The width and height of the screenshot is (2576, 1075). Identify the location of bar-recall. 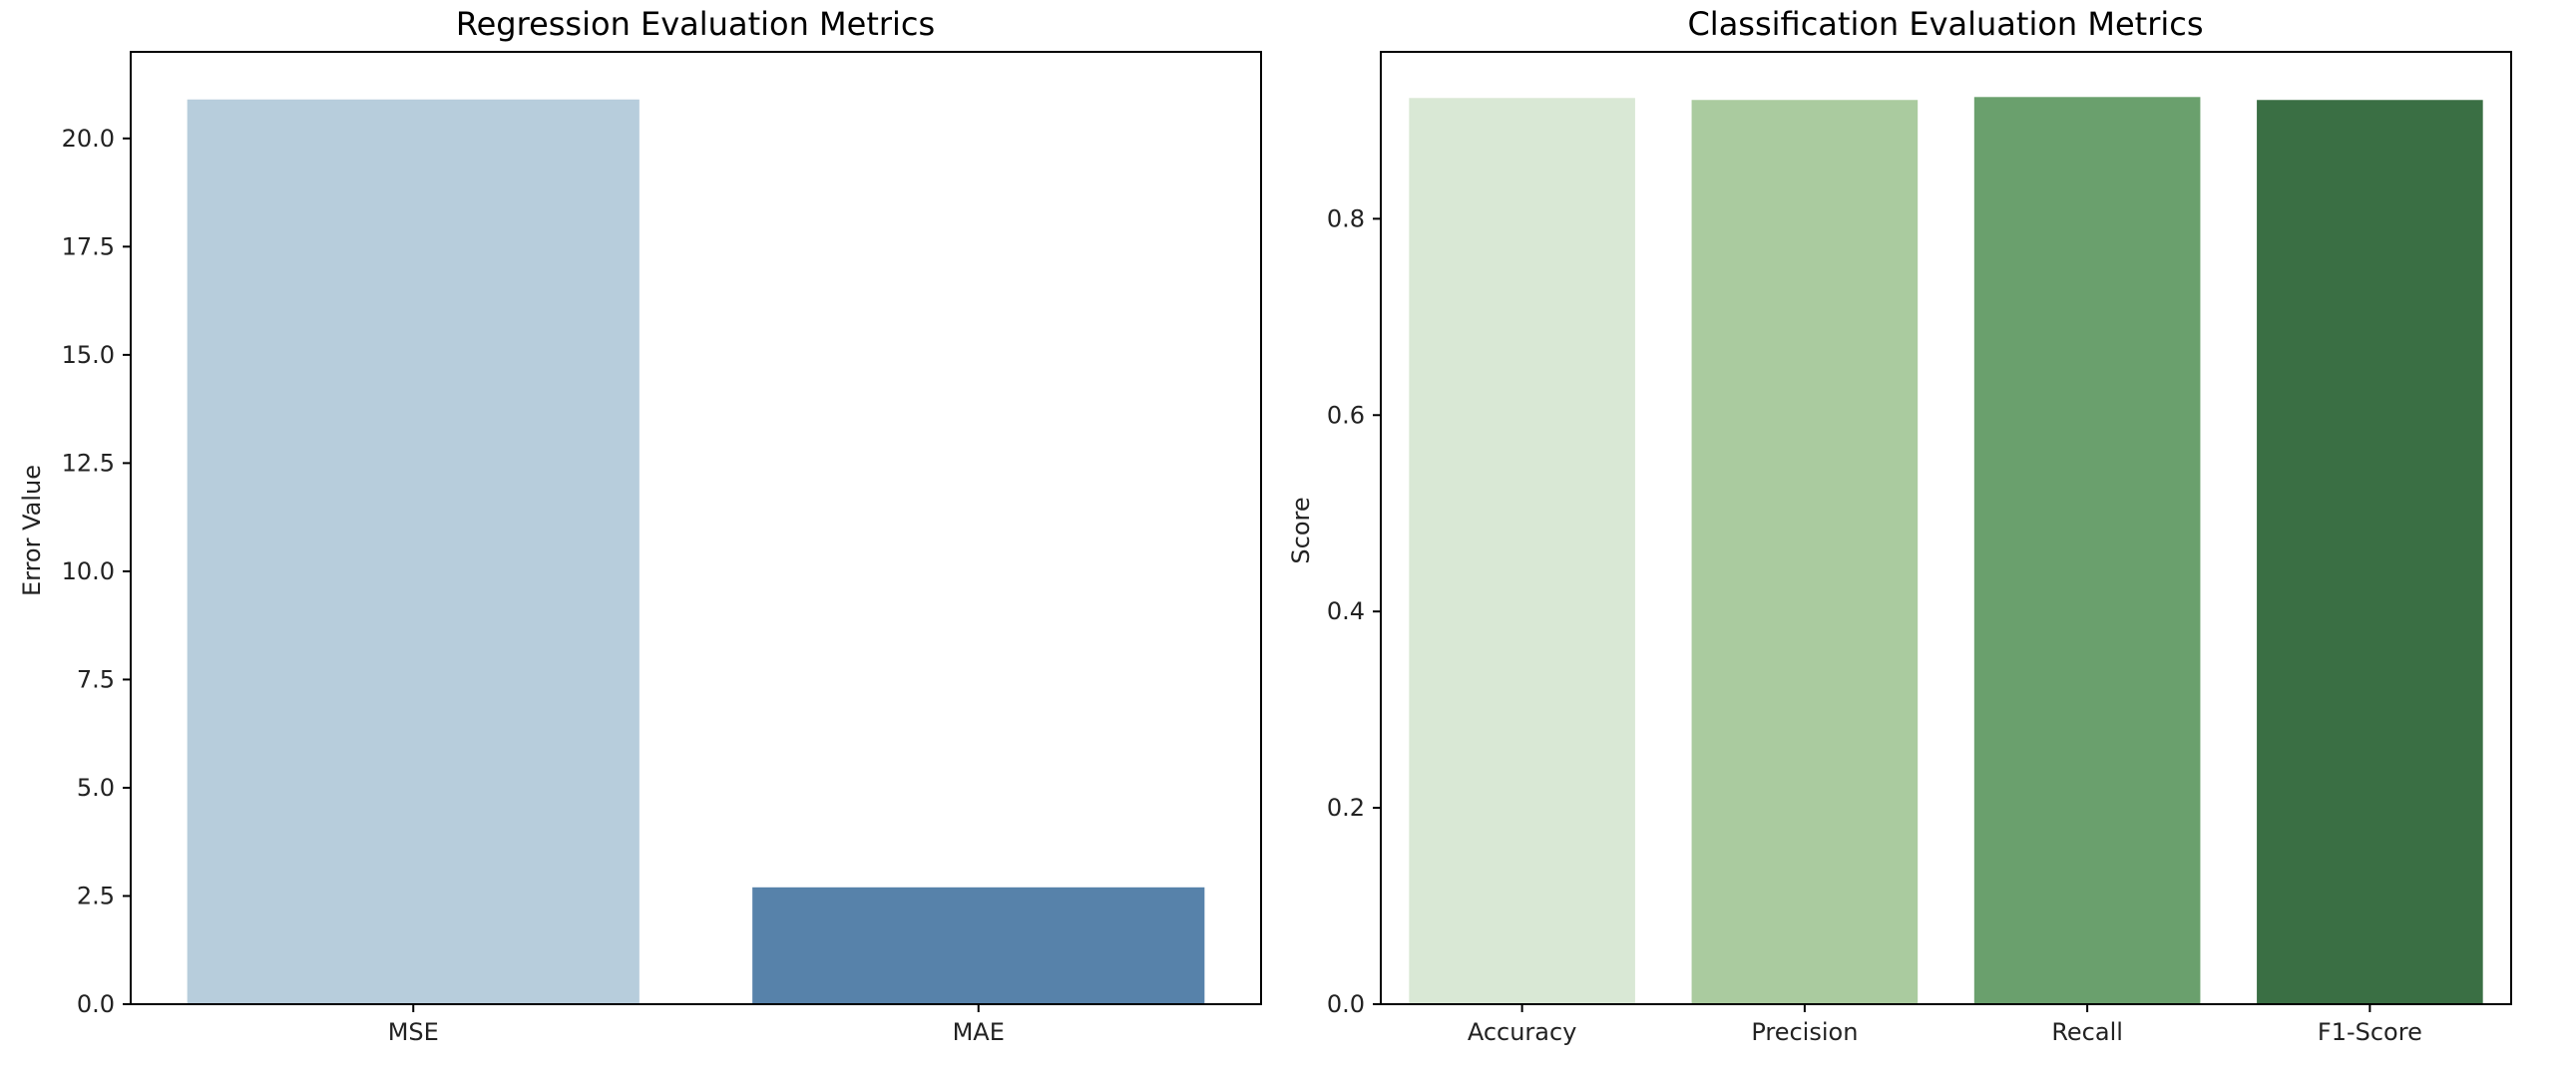
(2087, 551).